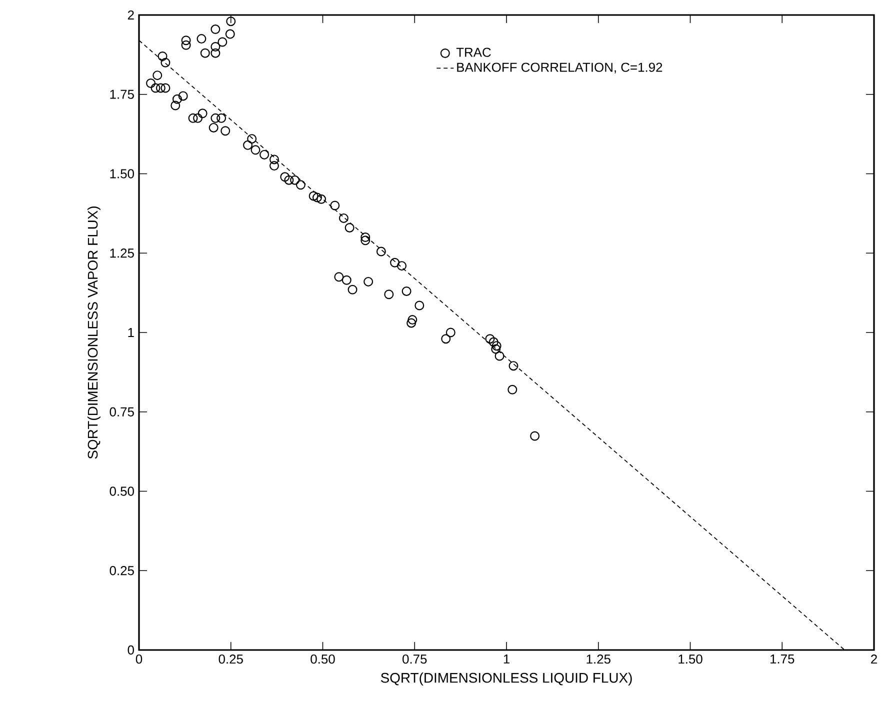 The height and width of the screenshot is (721, 893). Describe the element at coordinates (414, 659) in the screenshot. I see `x-tick-label: 0.75` at that location.